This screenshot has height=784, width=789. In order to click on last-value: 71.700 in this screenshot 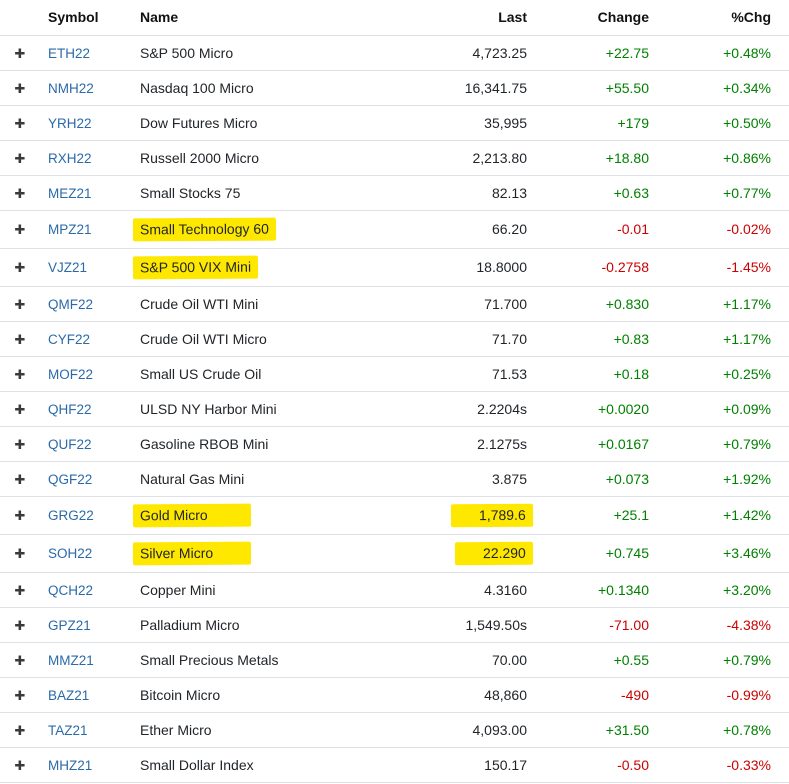, I will do `click(505, 303)`.